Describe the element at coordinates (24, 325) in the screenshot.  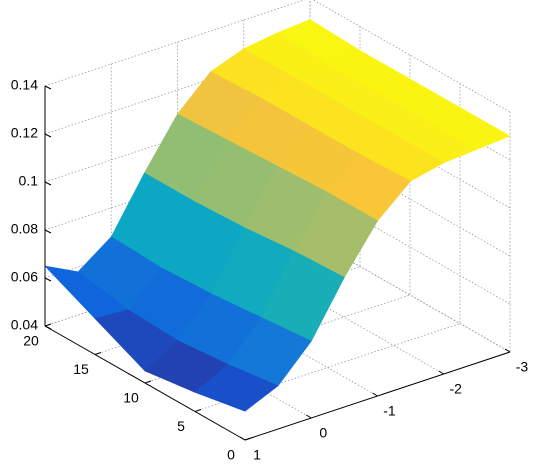
I see `z-tick-label: 0.04` at that location.